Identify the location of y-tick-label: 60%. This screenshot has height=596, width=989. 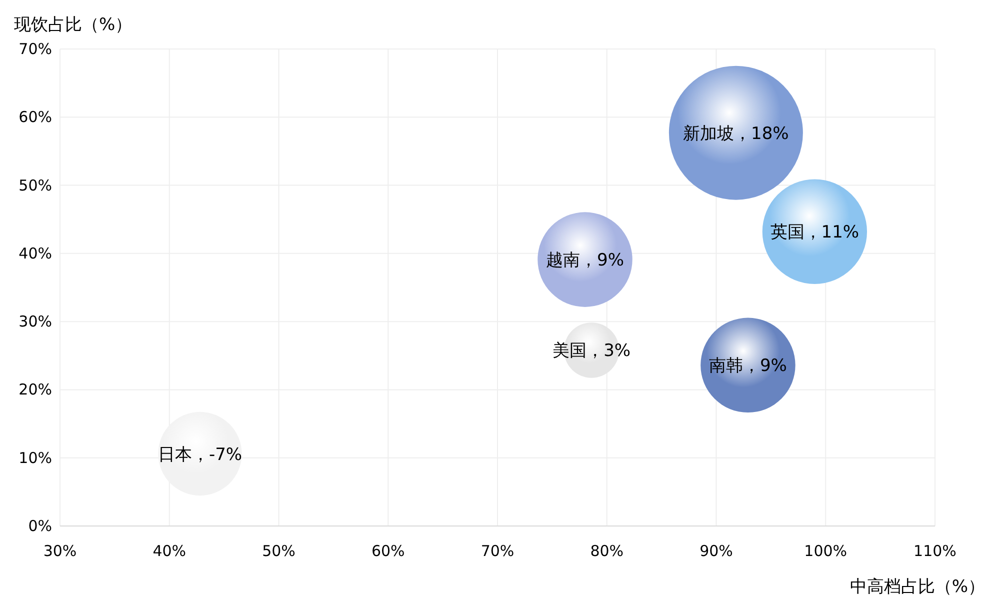
(35, 117).